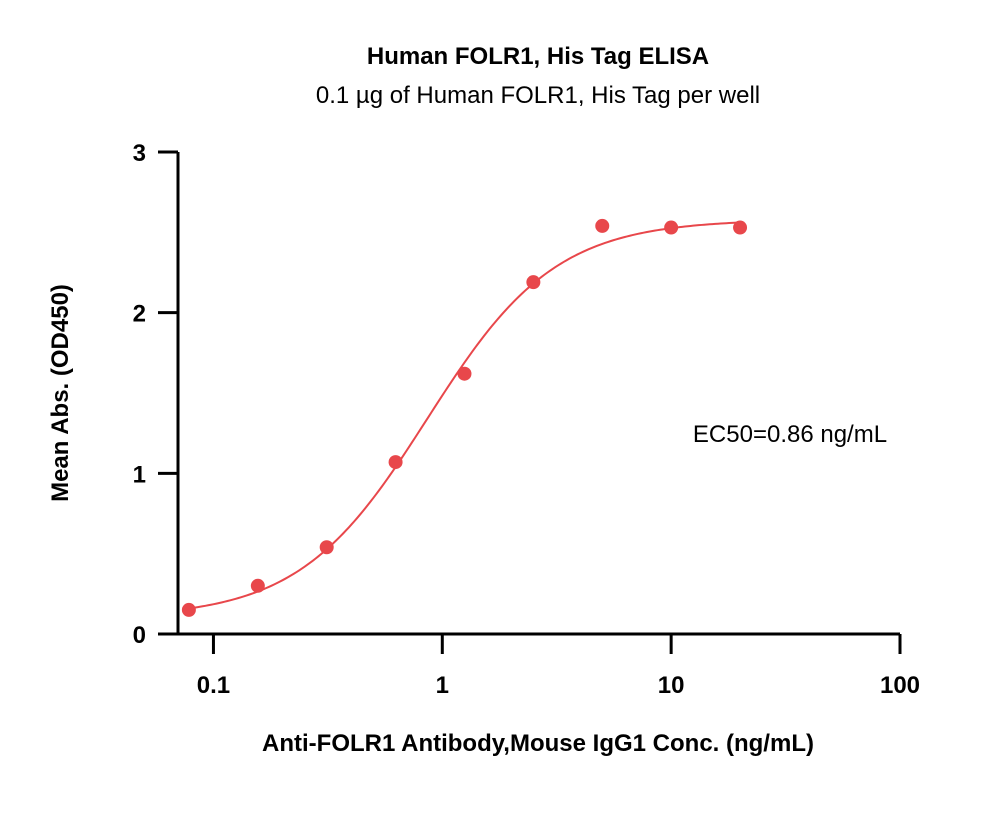  I want to click on ec50-annotation: EC50=0.86 ng/mL, so click(790, 434).